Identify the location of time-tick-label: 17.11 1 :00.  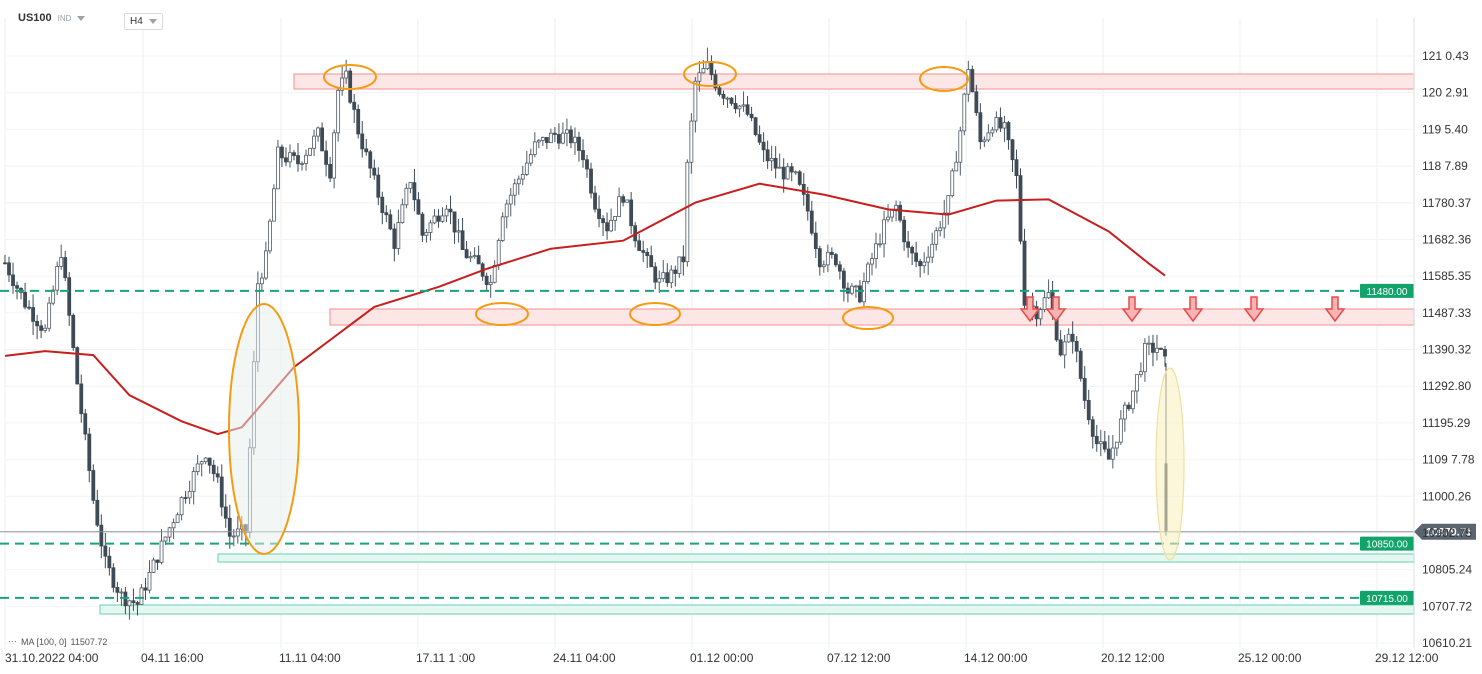
(445, 658).